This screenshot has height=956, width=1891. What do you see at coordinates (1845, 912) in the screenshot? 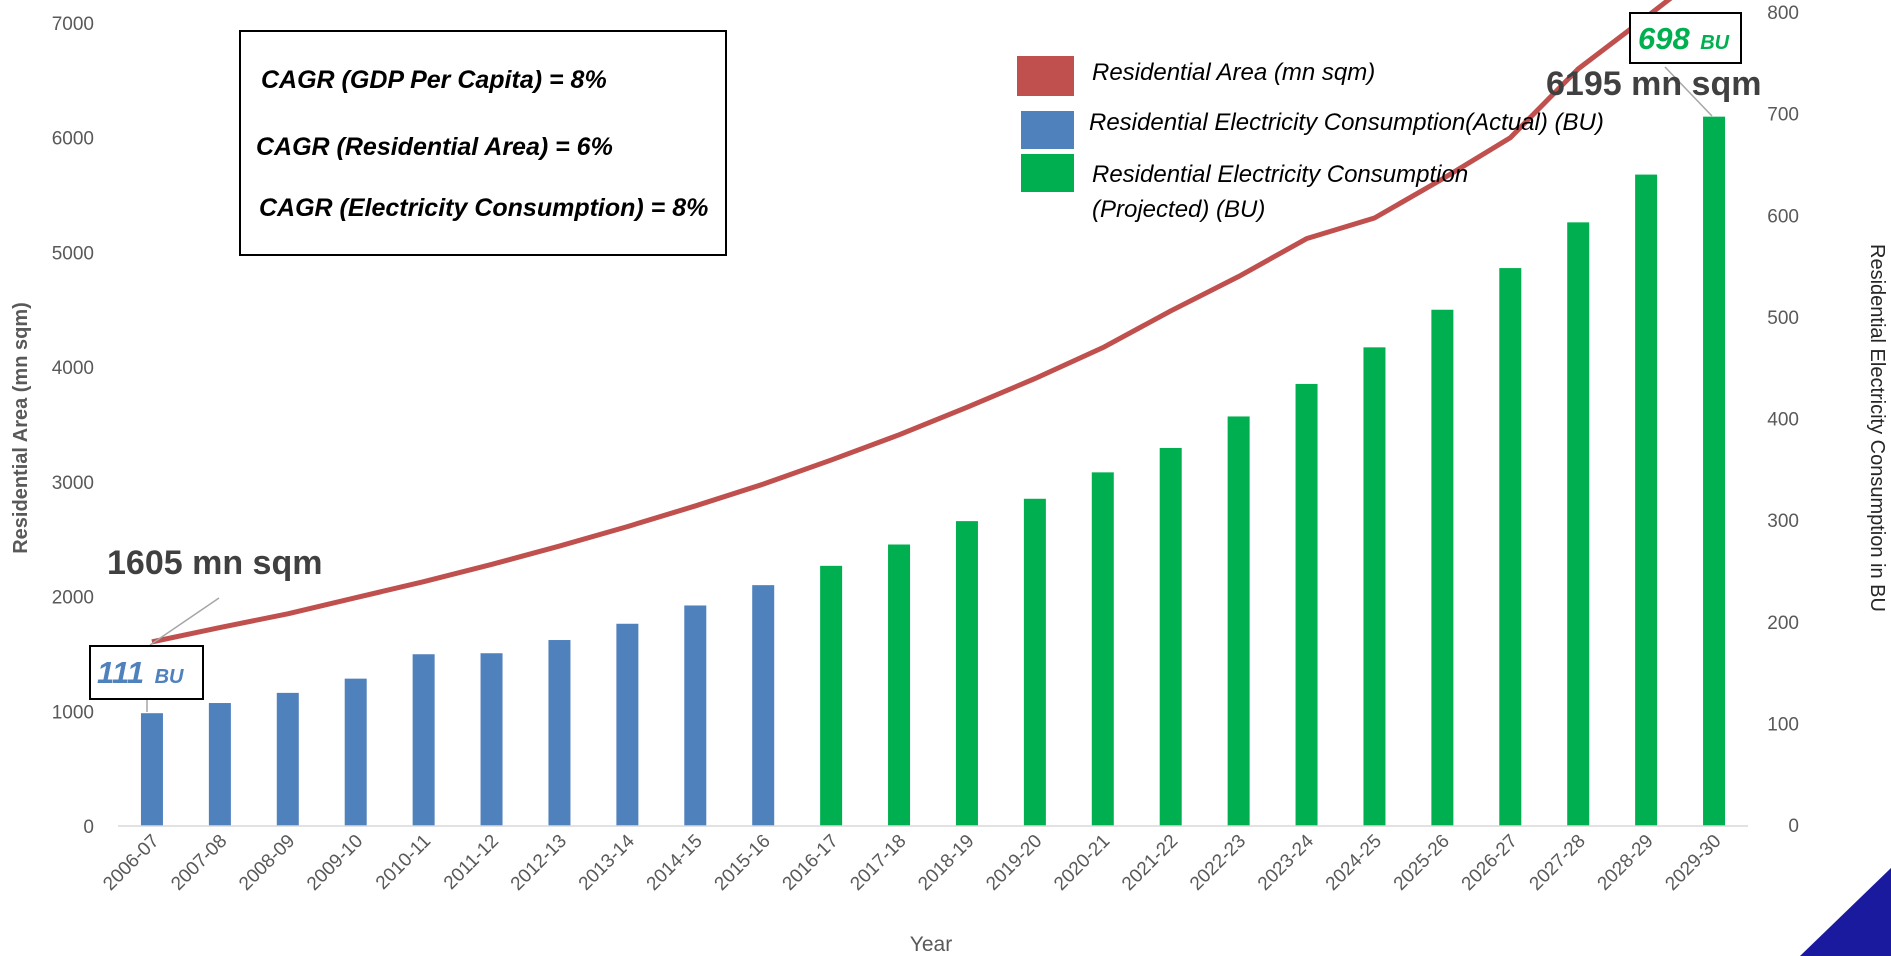
I see `corner-decoration` at bounding box center [1845, 912].